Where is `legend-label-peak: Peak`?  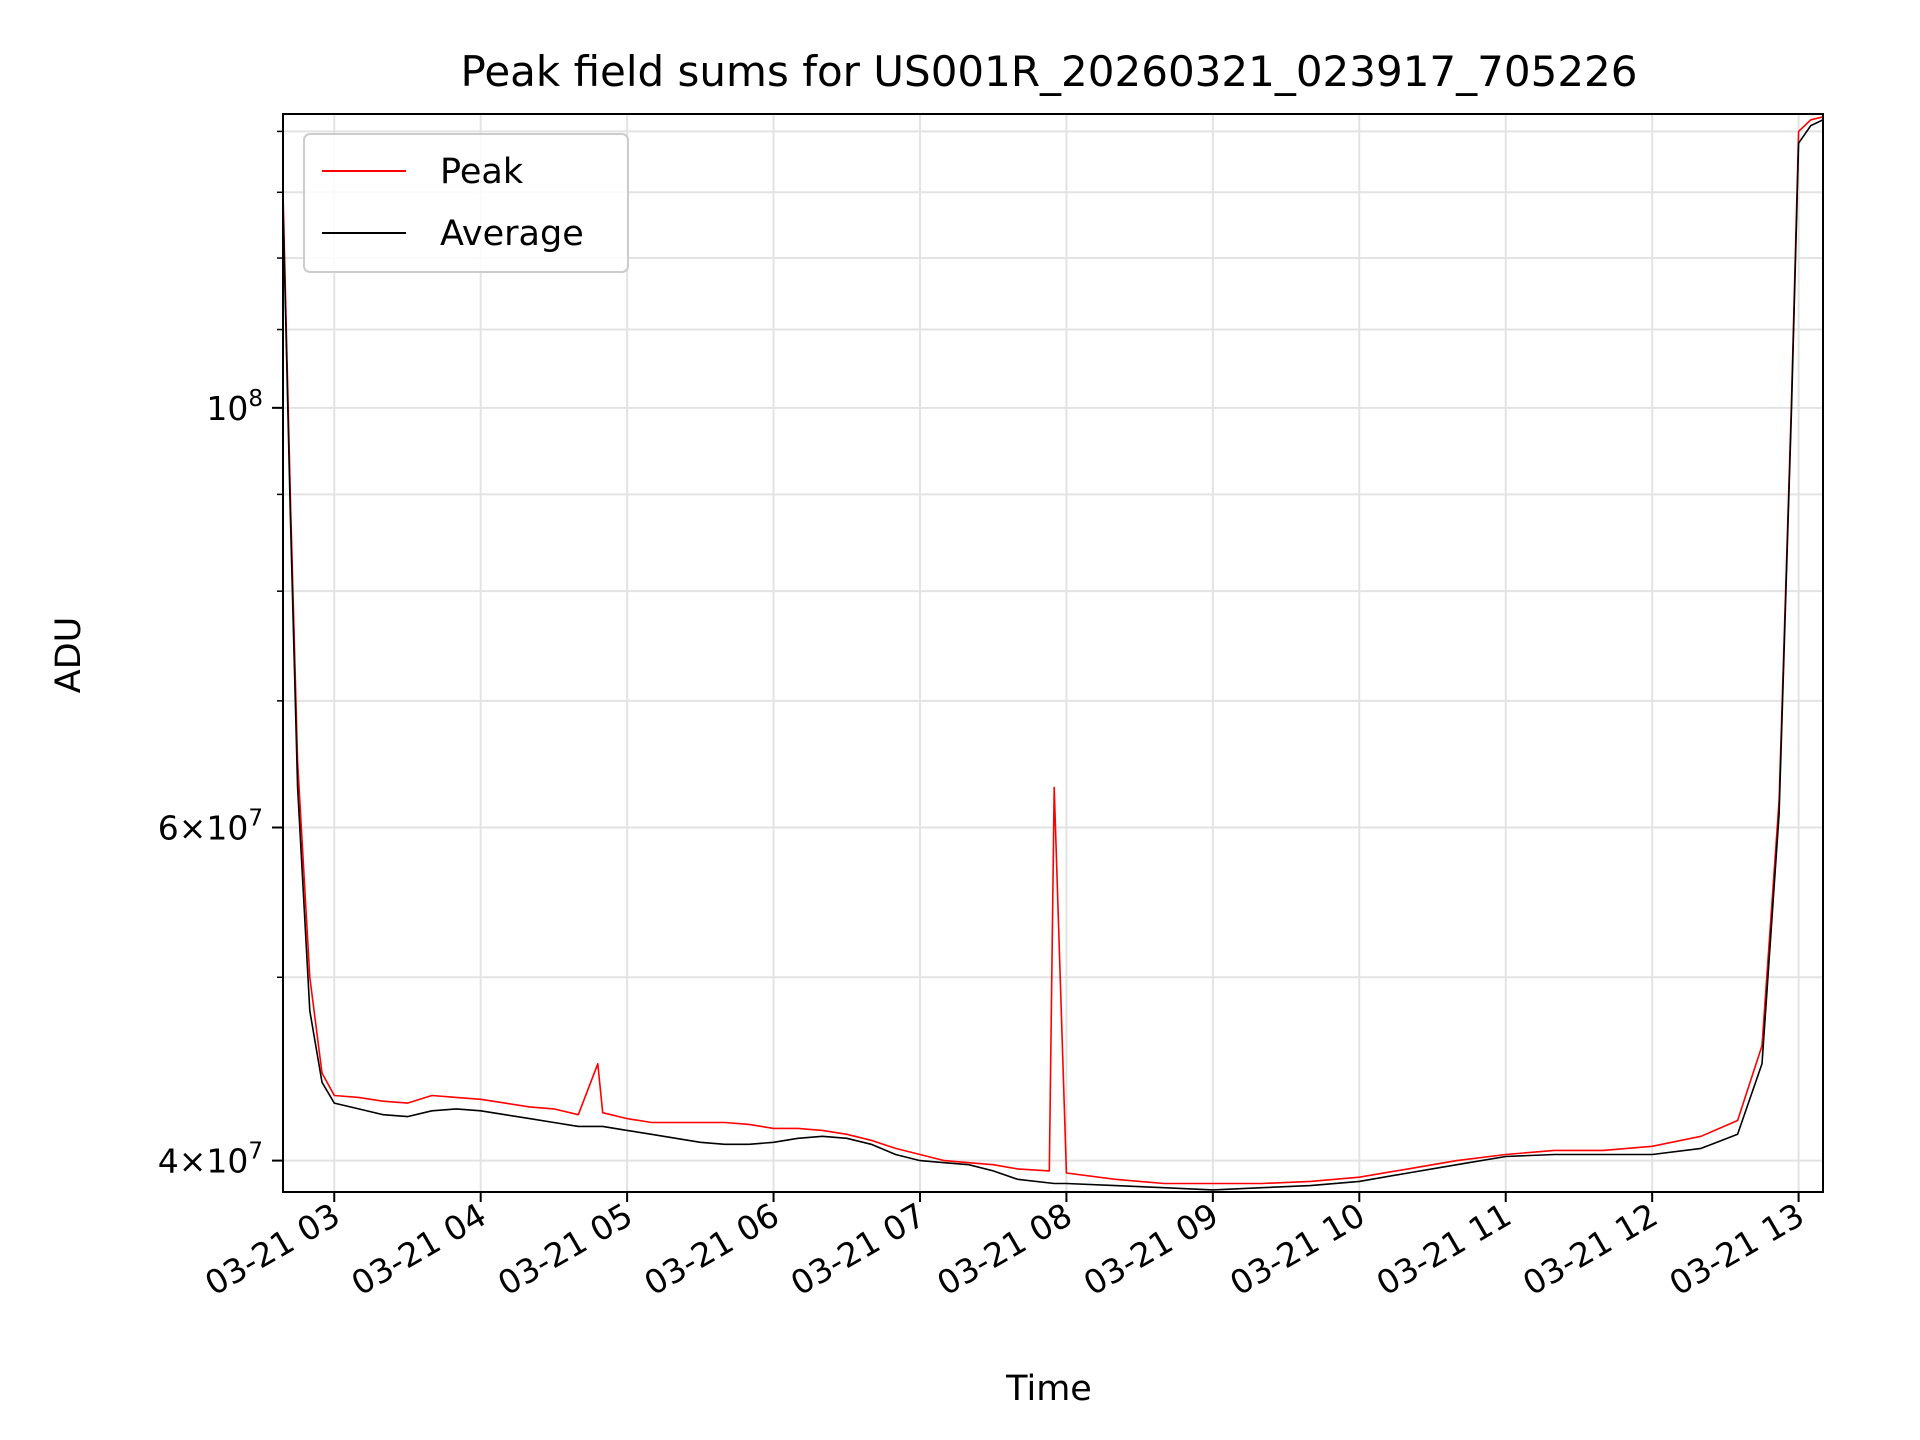
legend-label-peak: Peak is located at coordinates (482, 172).